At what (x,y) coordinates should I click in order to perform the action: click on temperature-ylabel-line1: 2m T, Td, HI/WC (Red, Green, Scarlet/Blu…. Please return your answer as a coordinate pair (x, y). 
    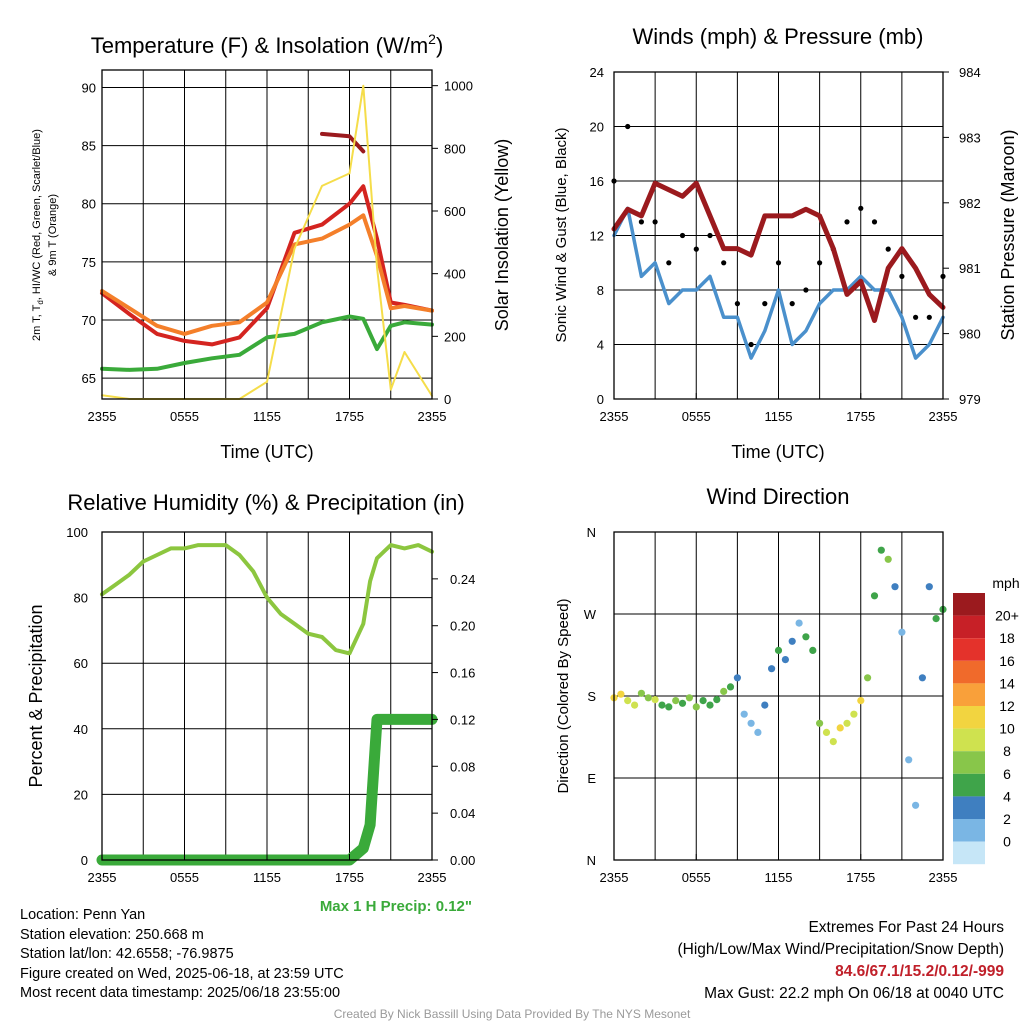
    Looking at the image, I should click on (38, 235).